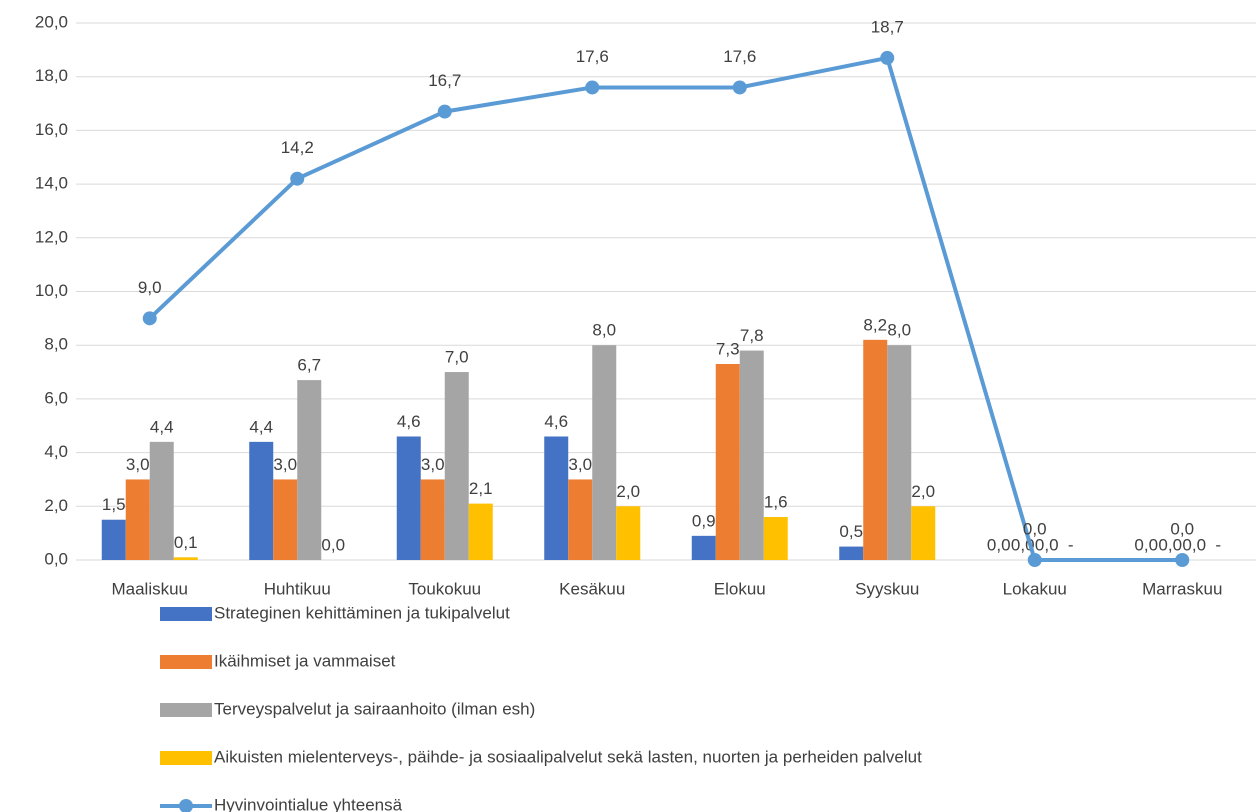  What do you see at coordinates (51, 21) in the screenshot?
I see `y-tick-label: 20,0` at bounding box center [51, 21].